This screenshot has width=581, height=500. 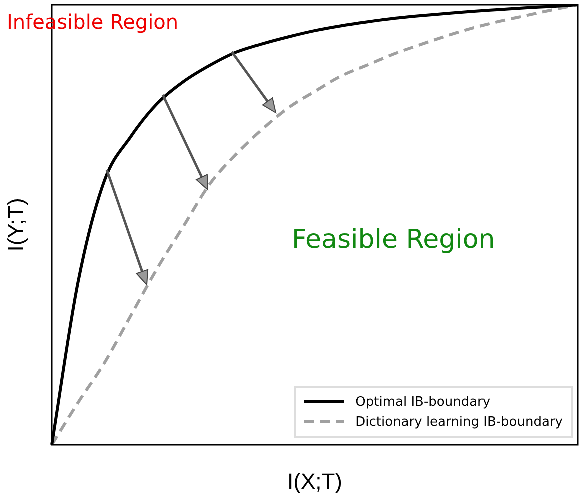 What do you see at coordinates (15, 225) in the screenshot?
I see `y-axis-title: I(Y;T)` at bounding box center [15, 225].